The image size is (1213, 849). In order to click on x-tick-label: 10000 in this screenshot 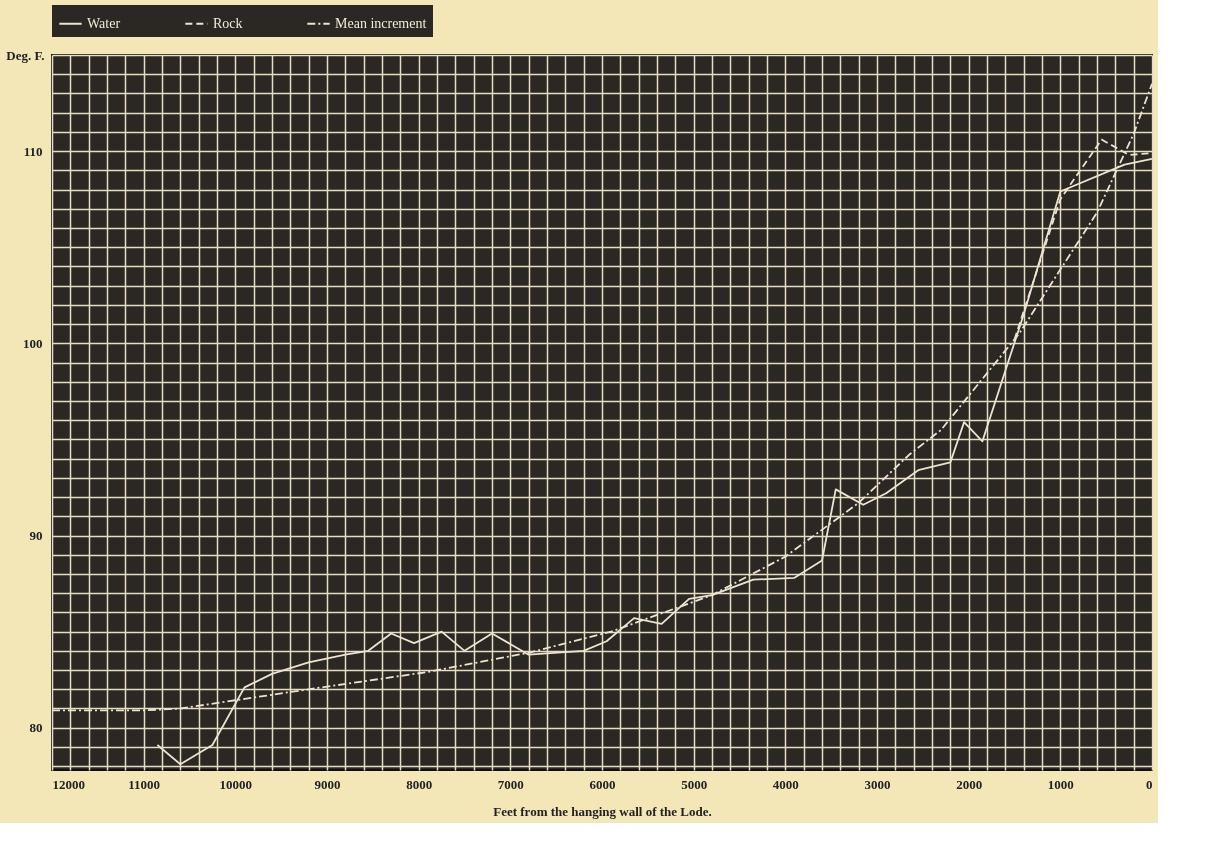, I will do `click(236, 784)`.